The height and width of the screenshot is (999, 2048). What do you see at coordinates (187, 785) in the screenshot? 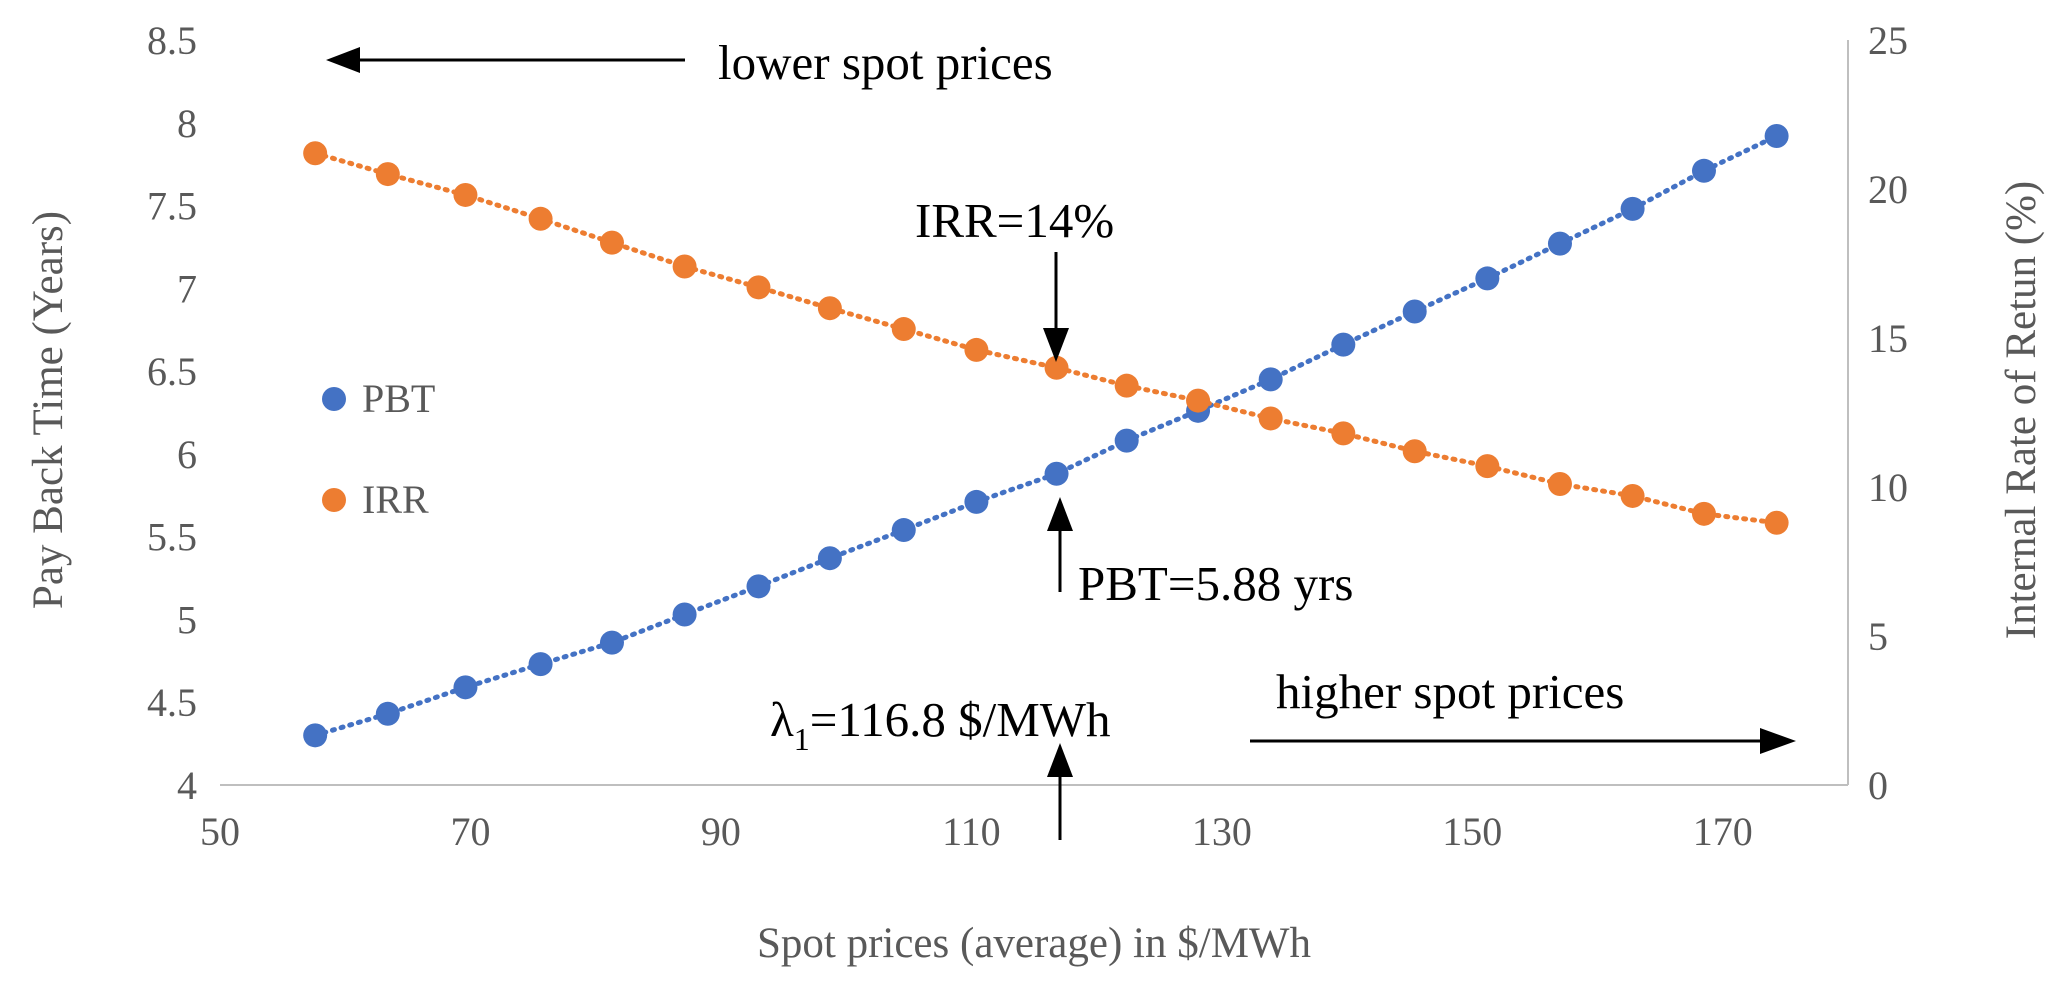
I see `y-left-tick-label: 4` at bounding box center [187, 785].